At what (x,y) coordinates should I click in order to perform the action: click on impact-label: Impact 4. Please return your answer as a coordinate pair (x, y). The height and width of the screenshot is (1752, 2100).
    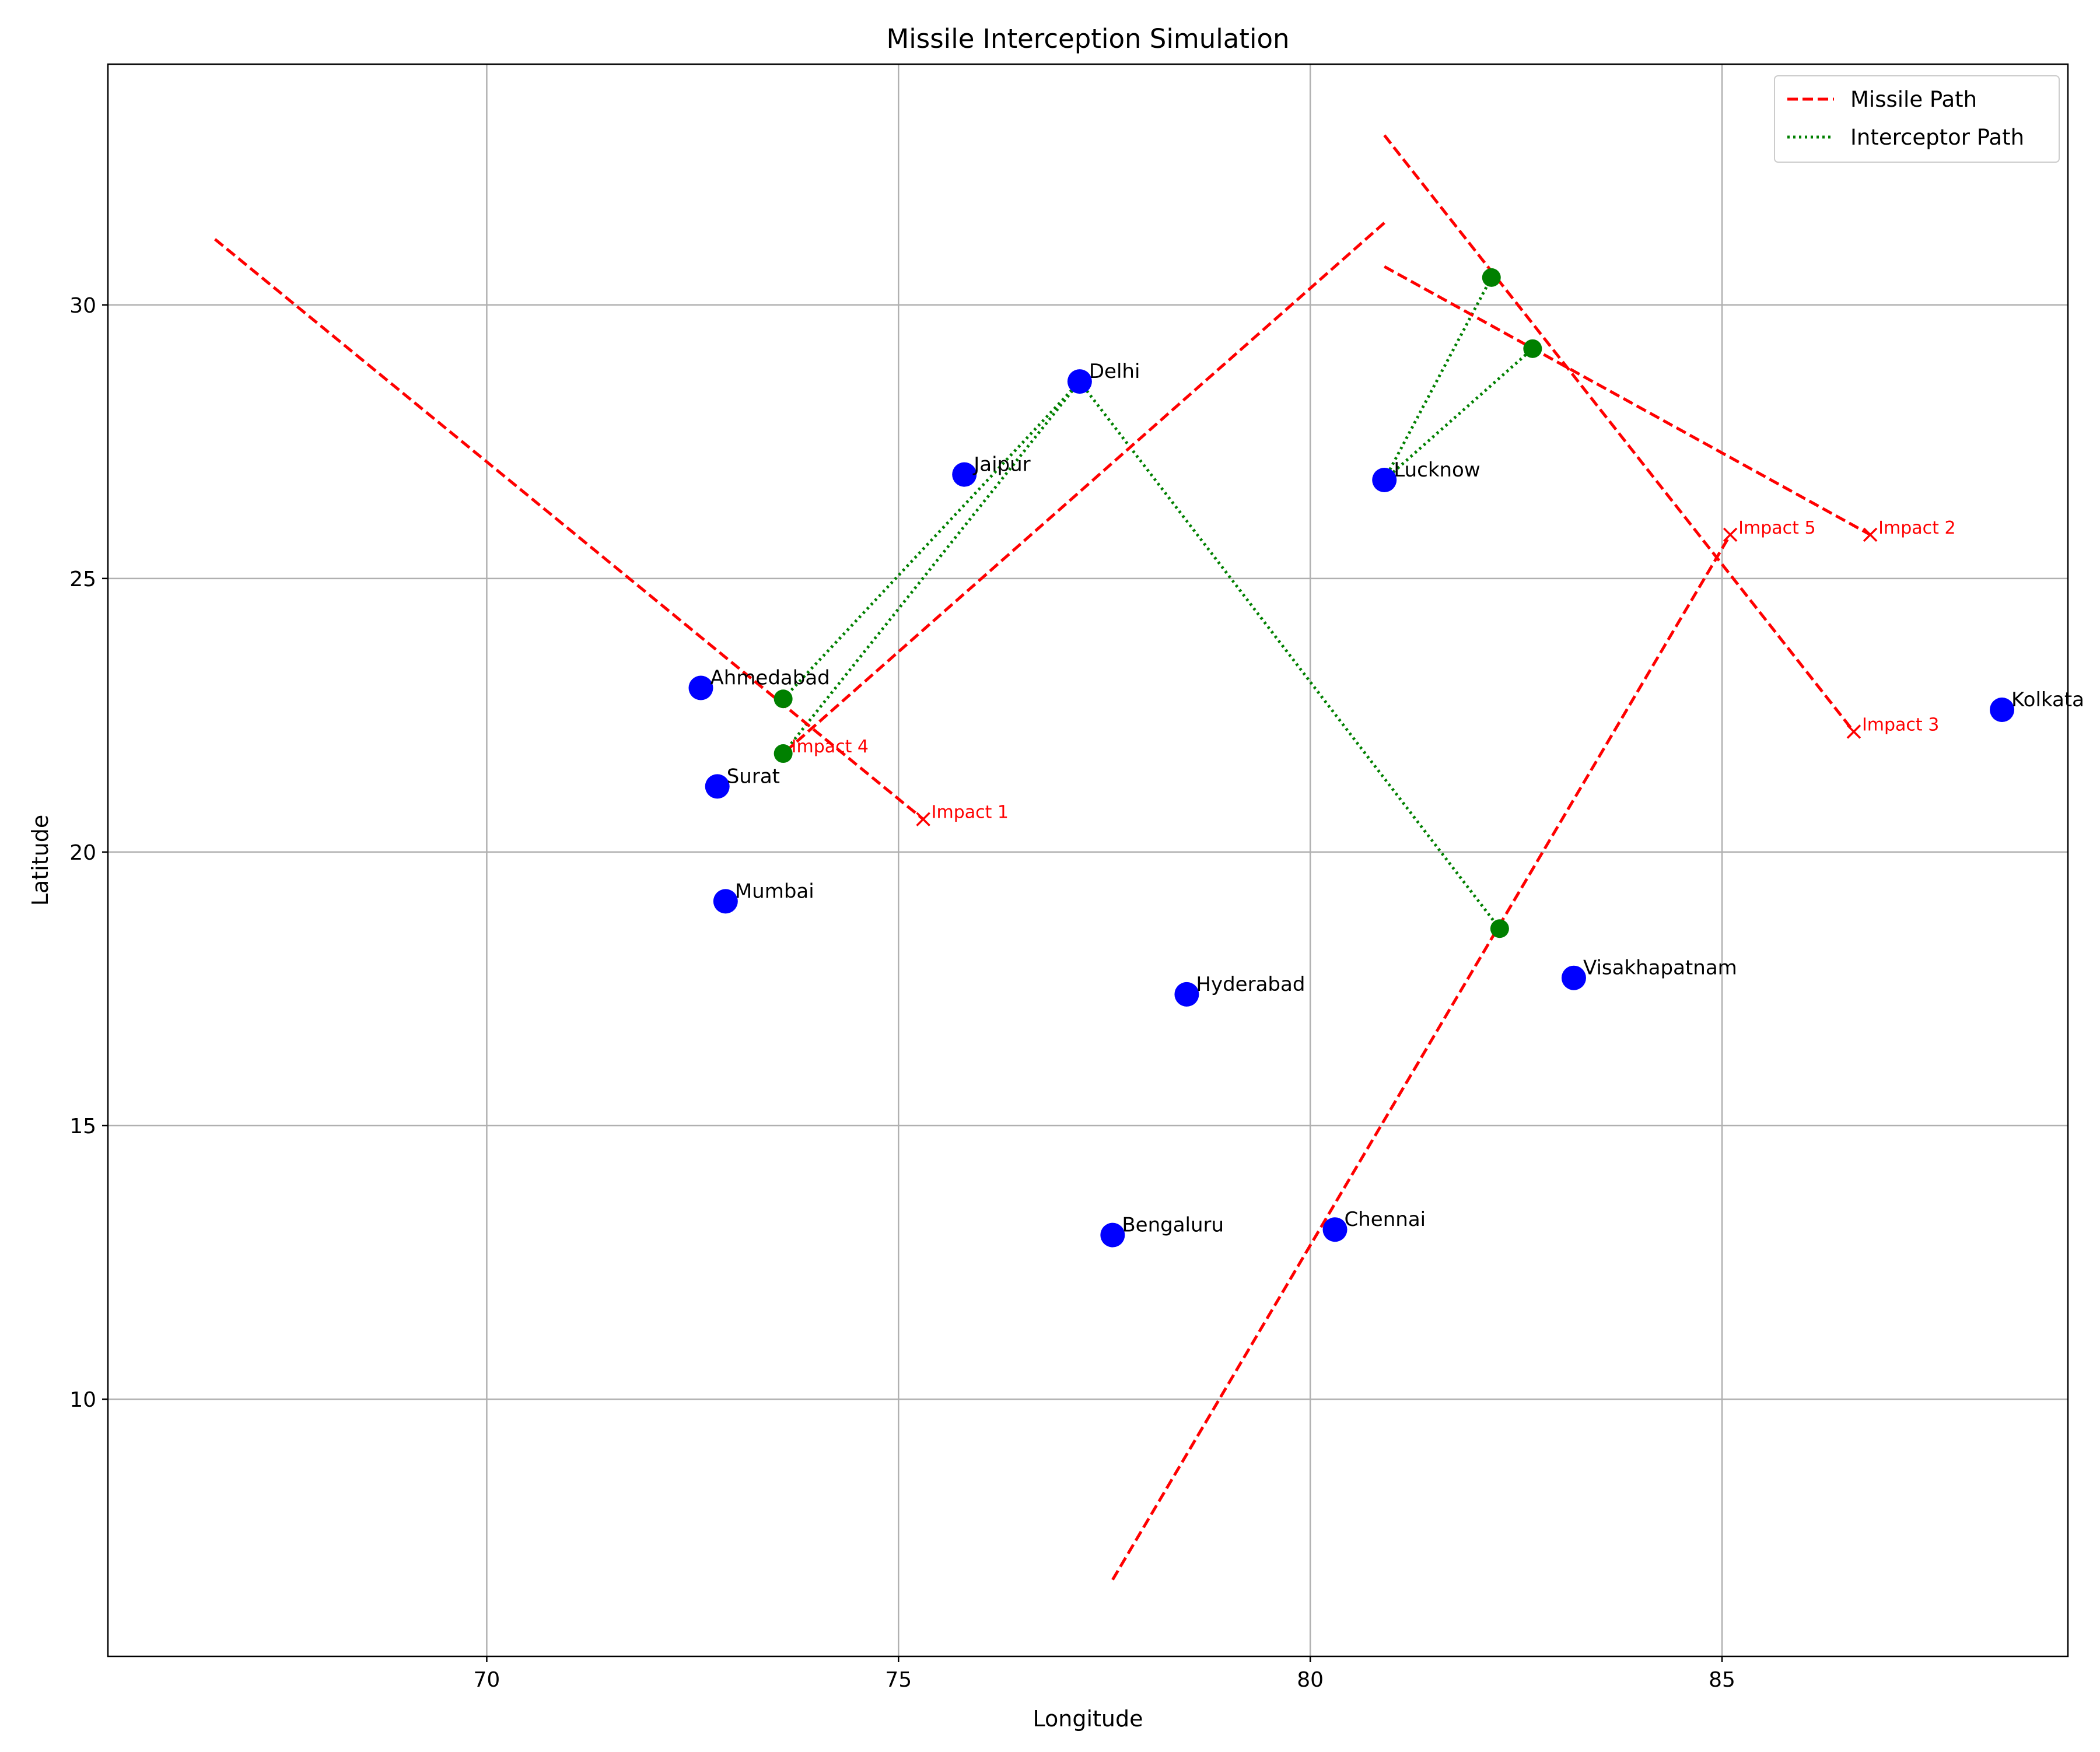
    Looking at the image, I should click on (830, 747).